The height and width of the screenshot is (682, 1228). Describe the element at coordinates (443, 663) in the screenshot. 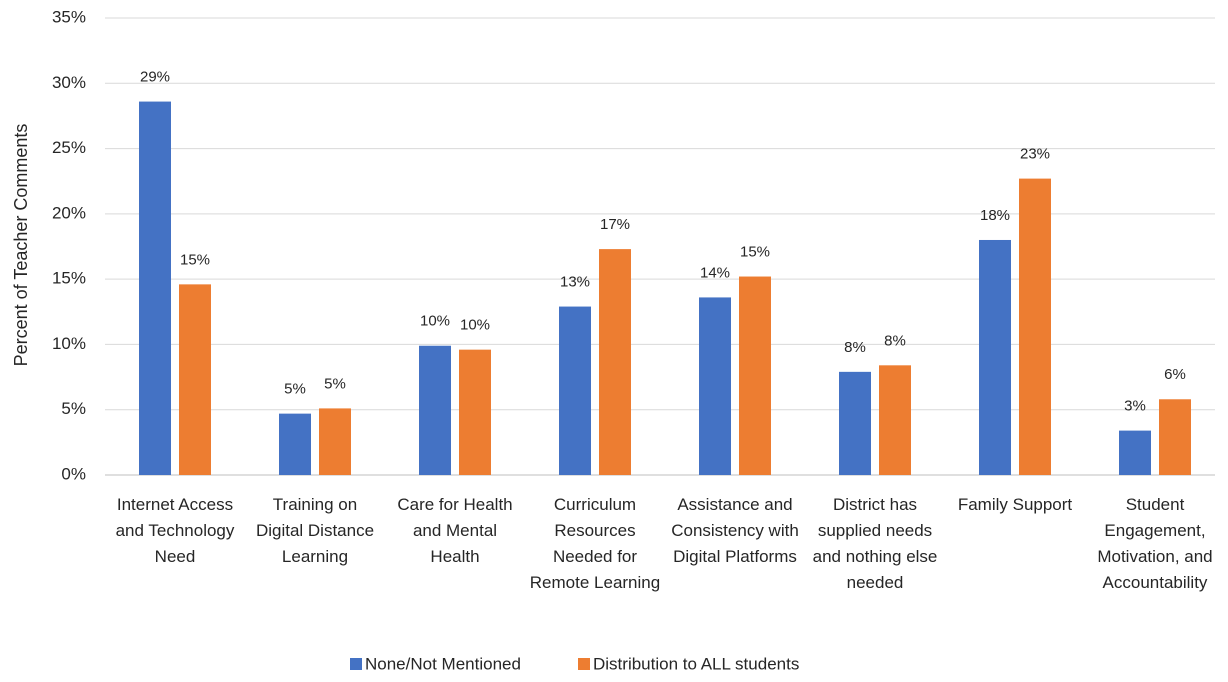

I see `legend-label: None/Not Mentioned` at that location.